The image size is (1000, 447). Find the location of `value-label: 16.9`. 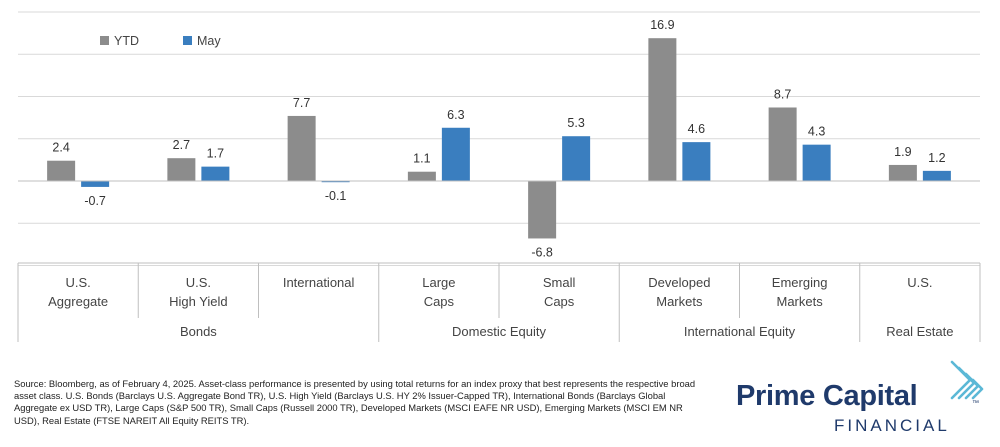

value-label: 16.9 is located at coordinates (662, 25).